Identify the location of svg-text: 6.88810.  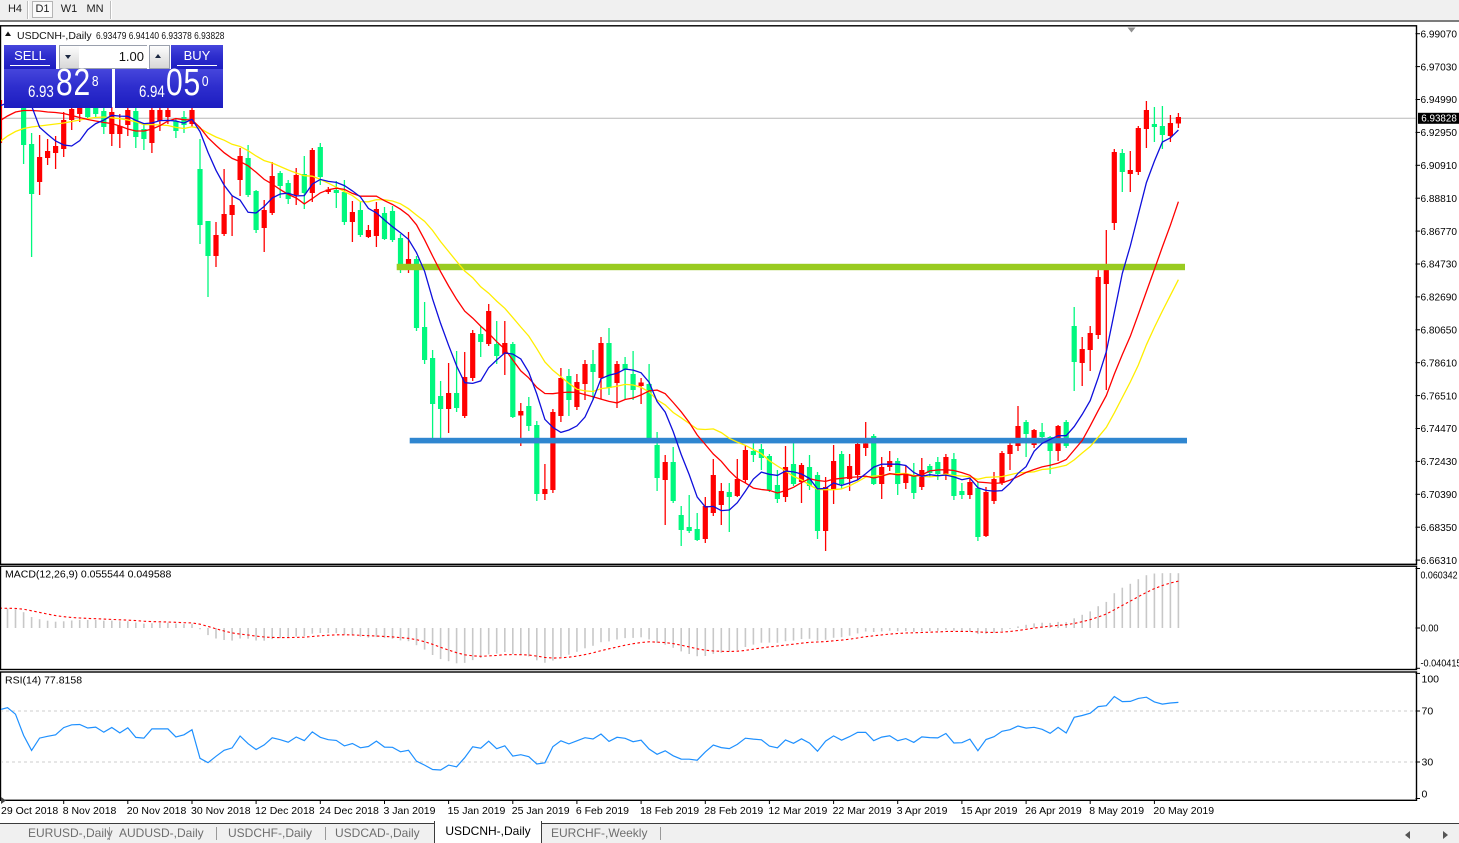
(1439, 199).